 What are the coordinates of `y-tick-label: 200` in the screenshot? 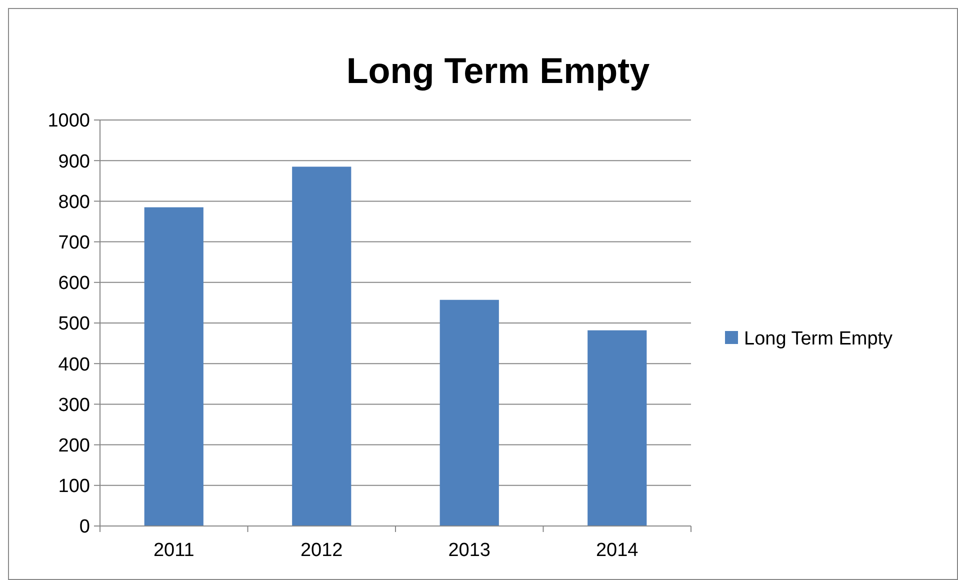 It's located at (74, 445).